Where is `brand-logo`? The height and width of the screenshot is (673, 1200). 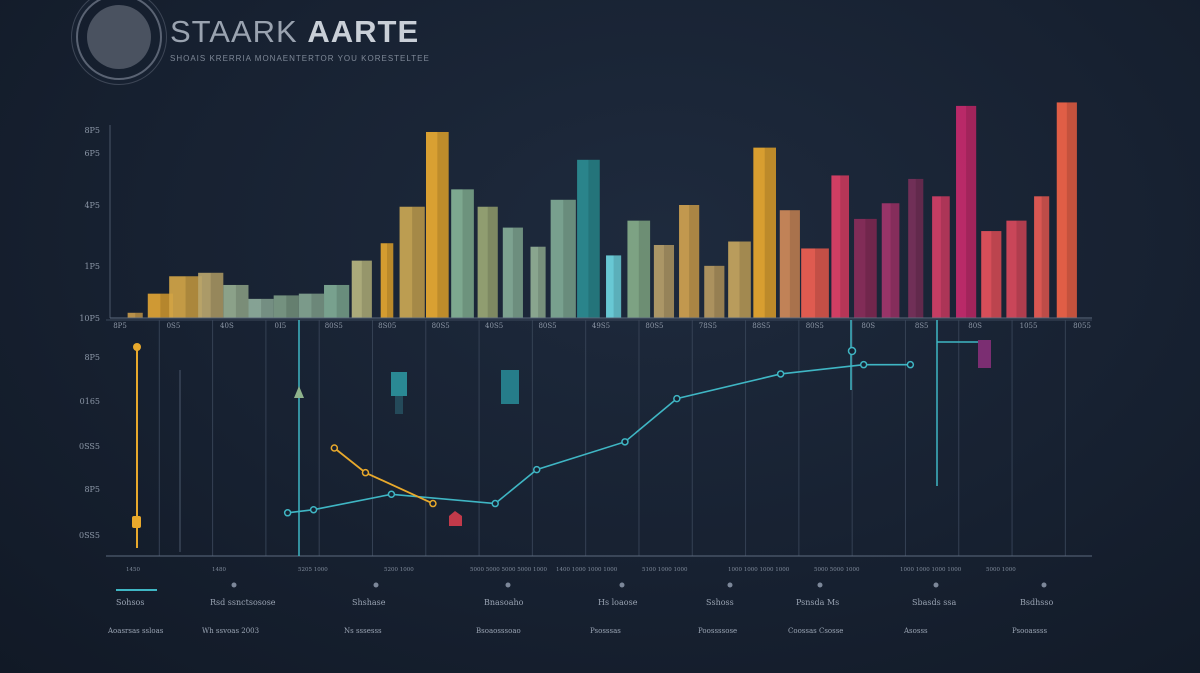 brand-logo is located at coordinates (119, 40).